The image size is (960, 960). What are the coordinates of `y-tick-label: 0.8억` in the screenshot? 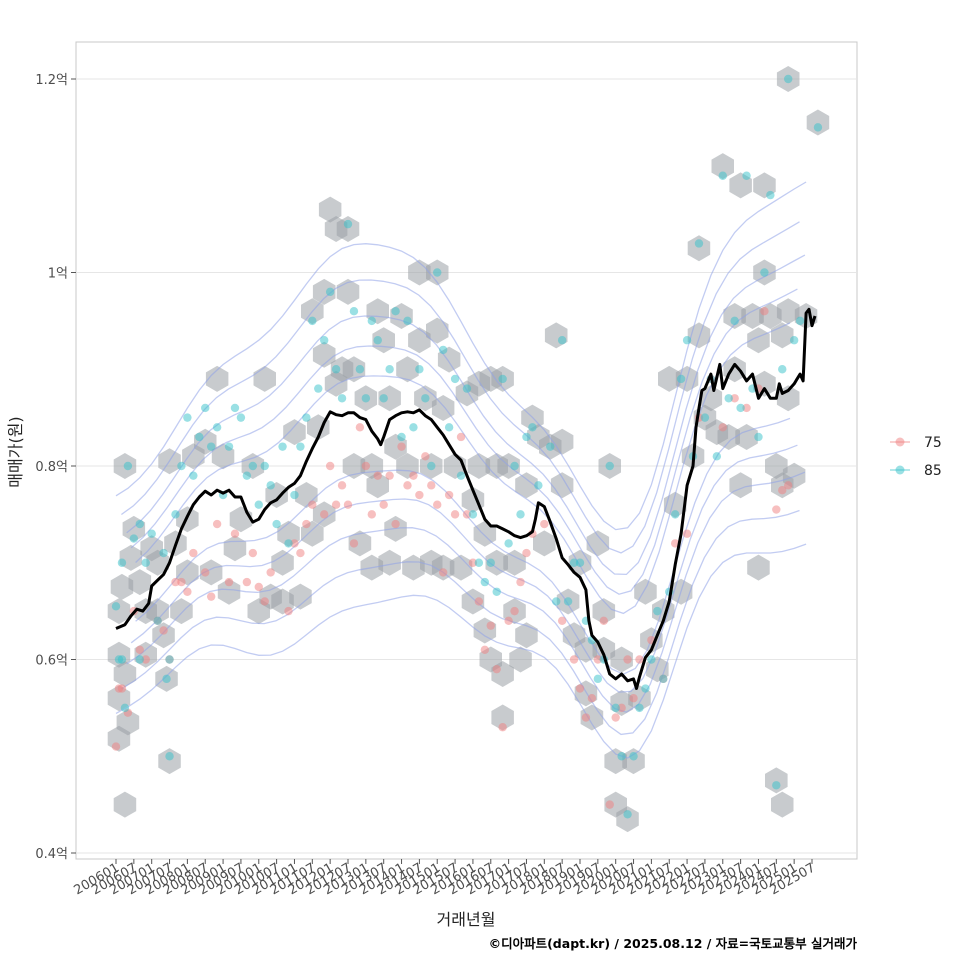 It's located at (51, 467).